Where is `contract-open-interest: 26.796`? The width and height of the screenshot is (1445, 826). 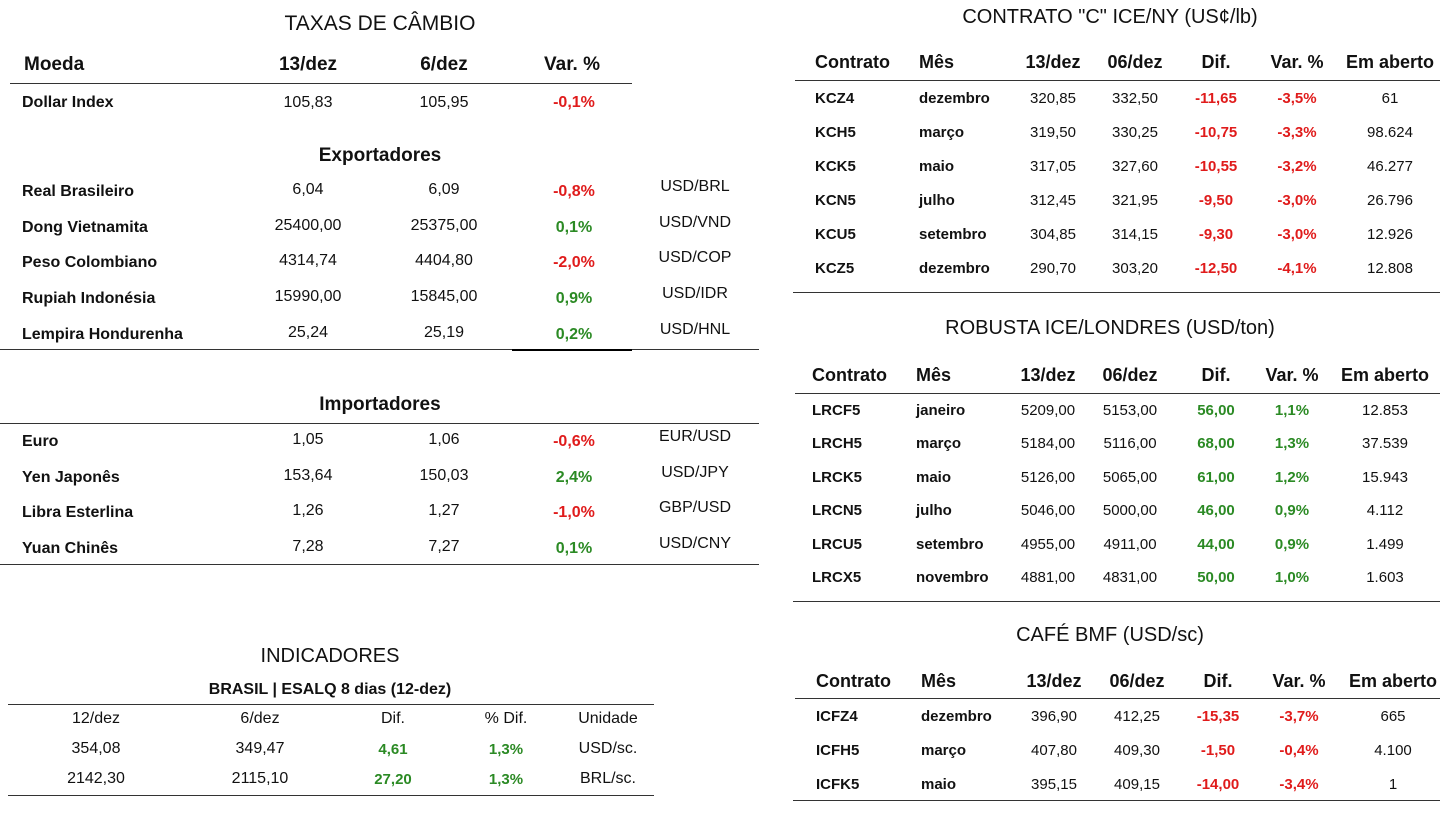 contract-open-interest: 26.796 is located at coordinates (1390, 200).